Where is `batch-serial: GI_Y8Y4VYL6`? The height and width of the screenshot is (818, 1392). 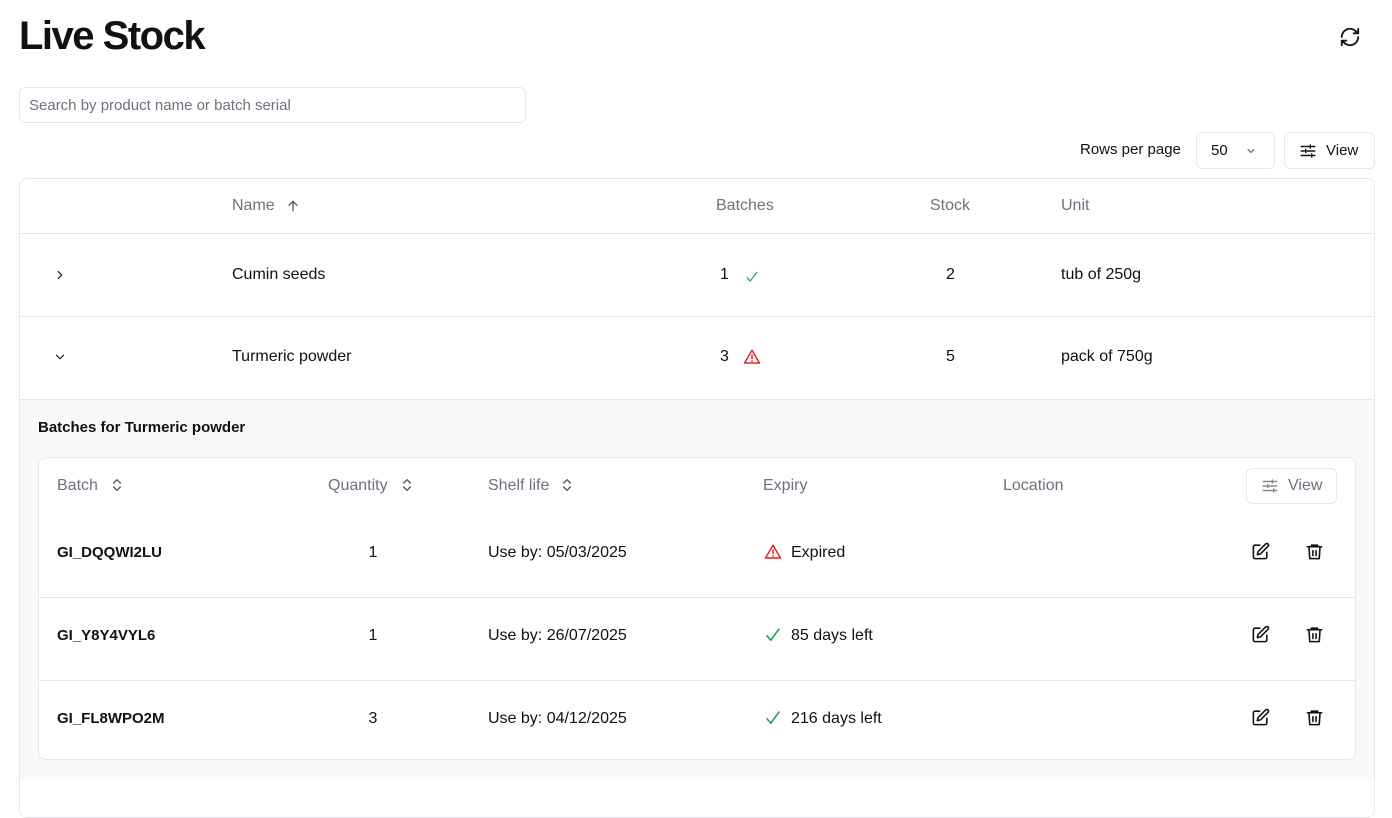
batch-serial: GI_Y8Y4VYL6 is located at coordinates (106, 635).